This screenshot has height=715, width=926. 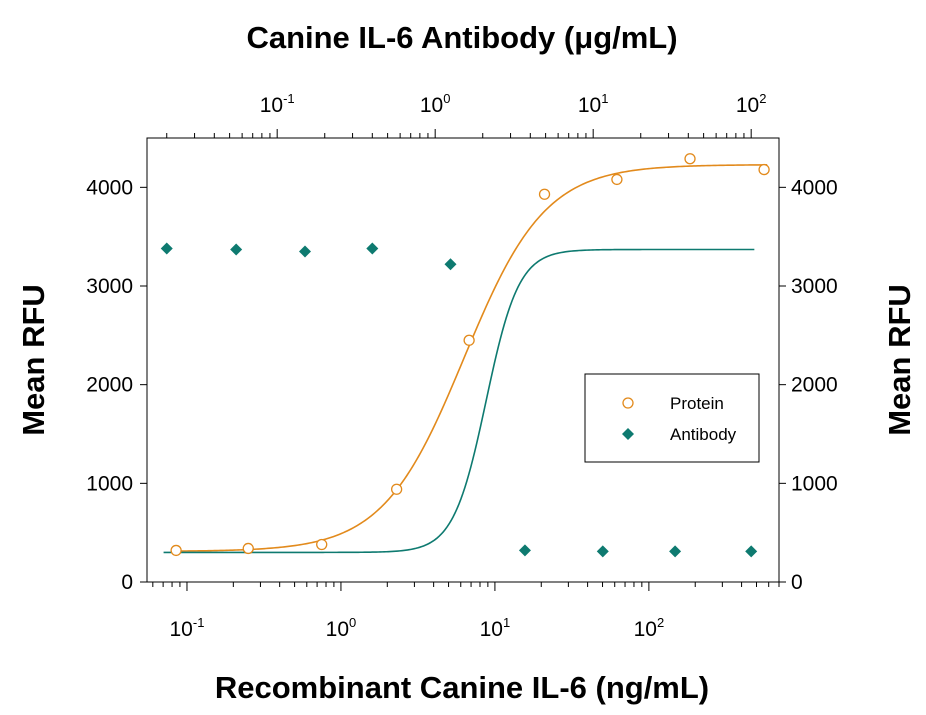 What do you see at coordinates (435, 104) in the screenshot?
I see `x2-tick-label: 10⁰` at bounding box center [435, 104].